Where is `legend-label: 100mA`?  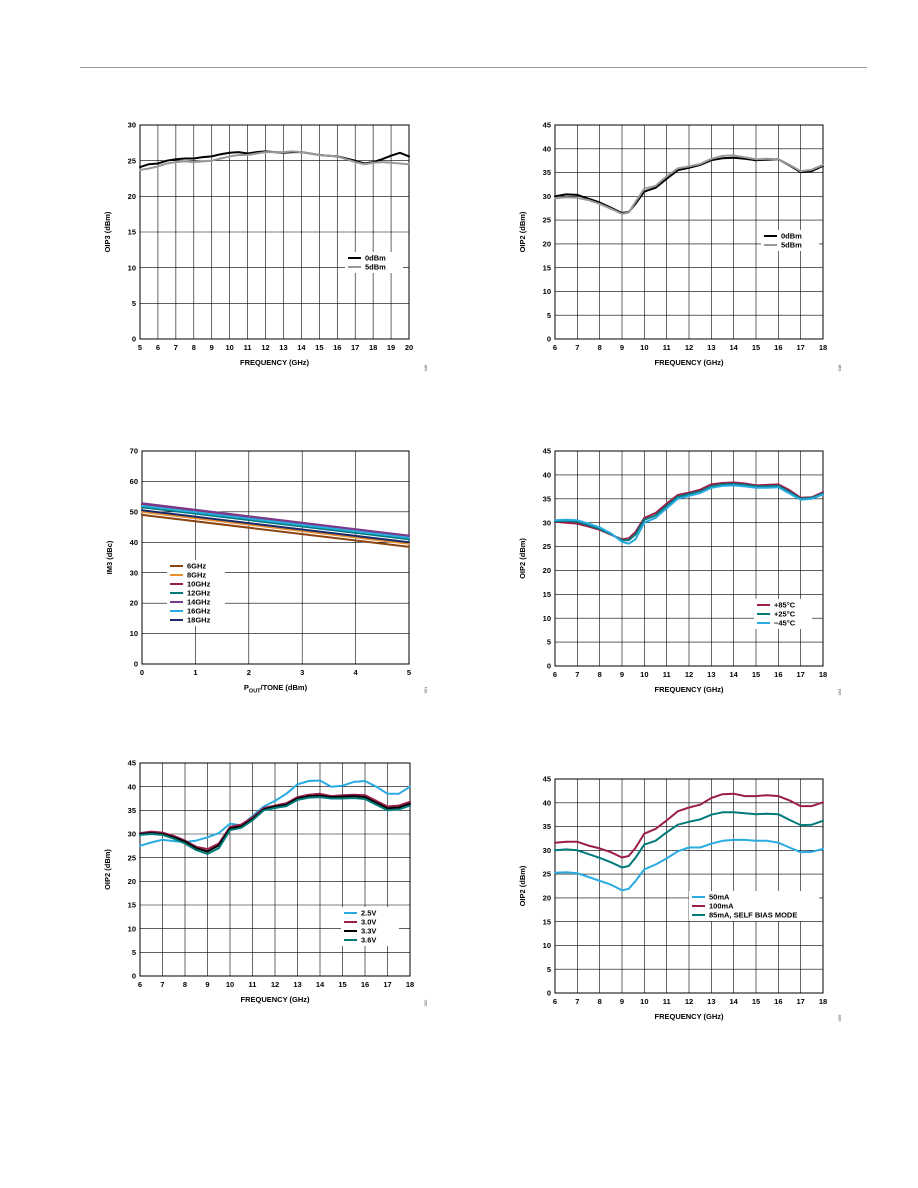
legend-label: 100mA is located at coordinates (721, 906).